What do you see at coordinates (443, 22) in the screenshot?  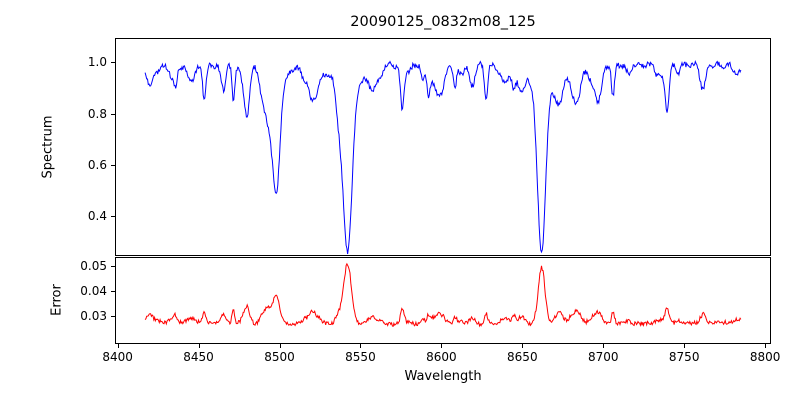 I see `chart-title: 20090125_0832m08_125` at bounding box center [443, 22].